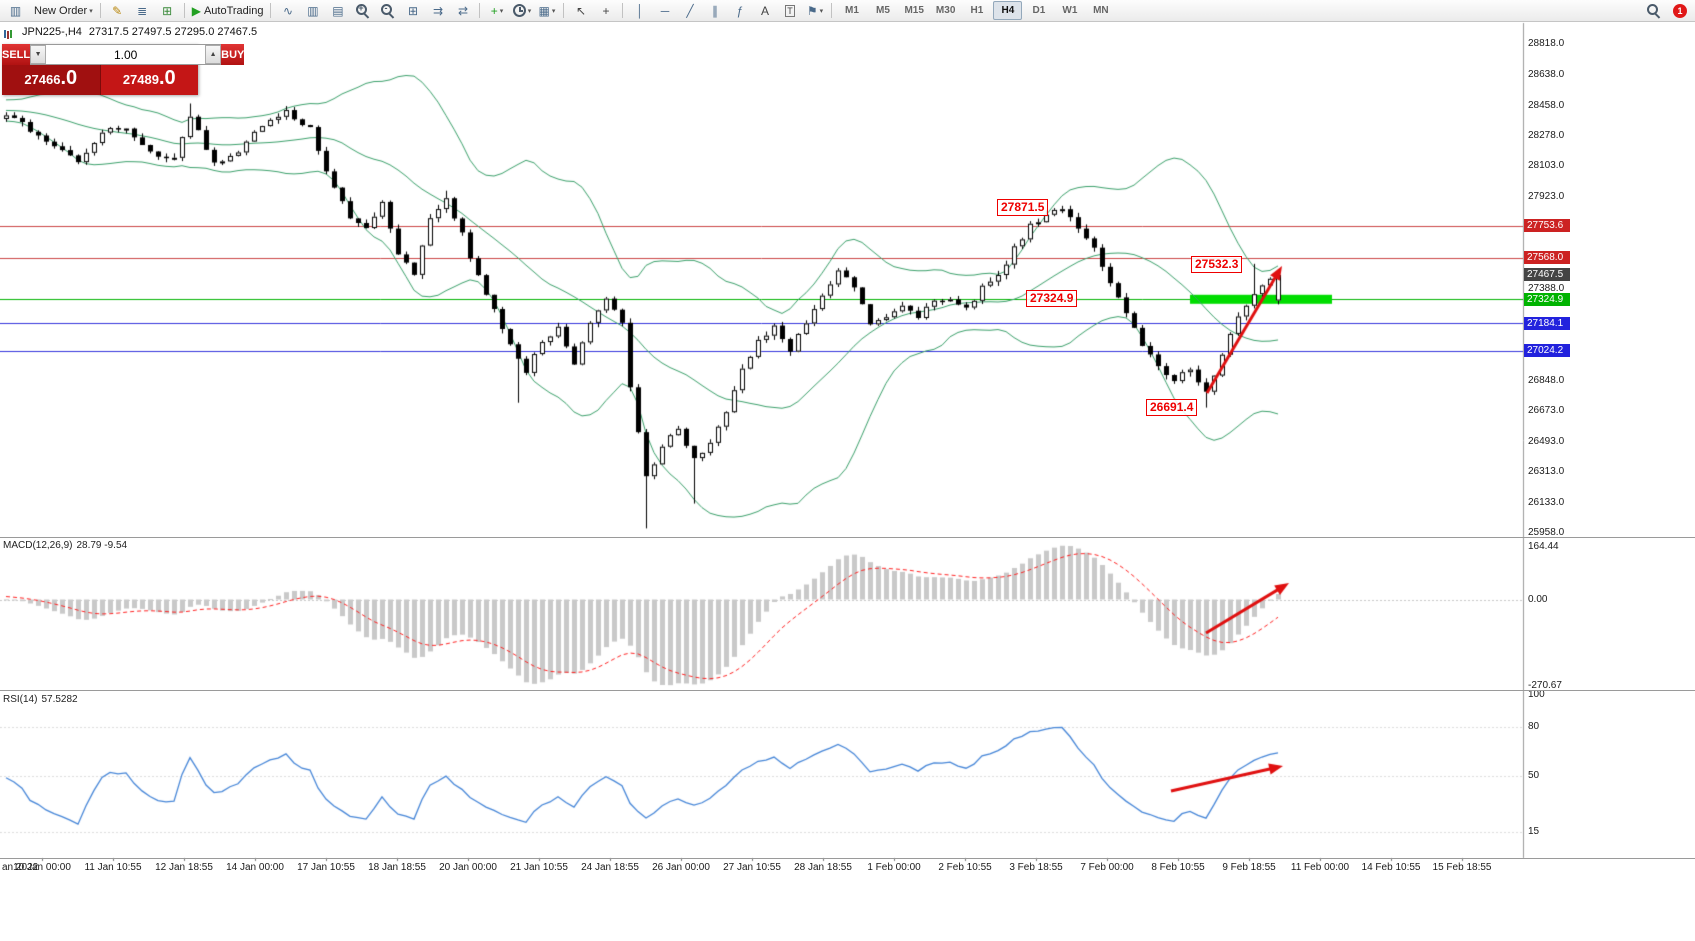 The image size is (1695, 941). What do you see at coordinates (437, 10) in the screenshot?
I see `auto-scroll-icon: ⇉` at bounding box center [437, 10].